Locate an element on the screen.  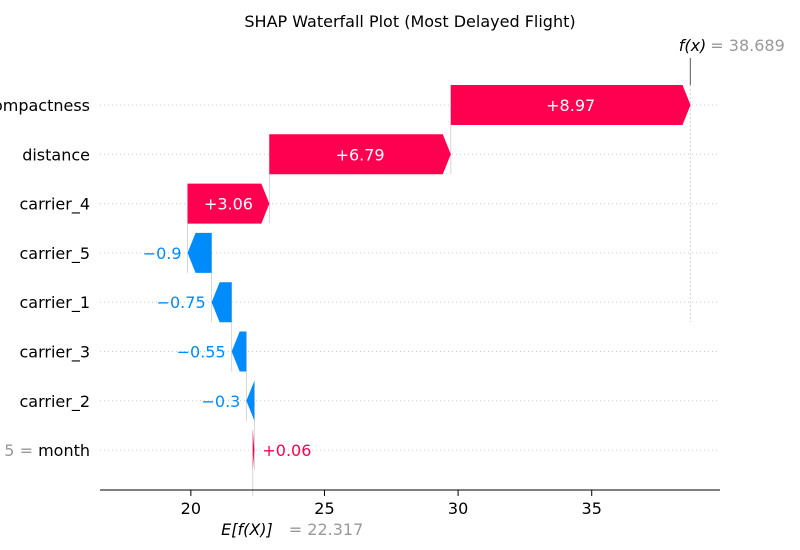
output-value-annotation: f(x) is located at coordinates (693, 45).